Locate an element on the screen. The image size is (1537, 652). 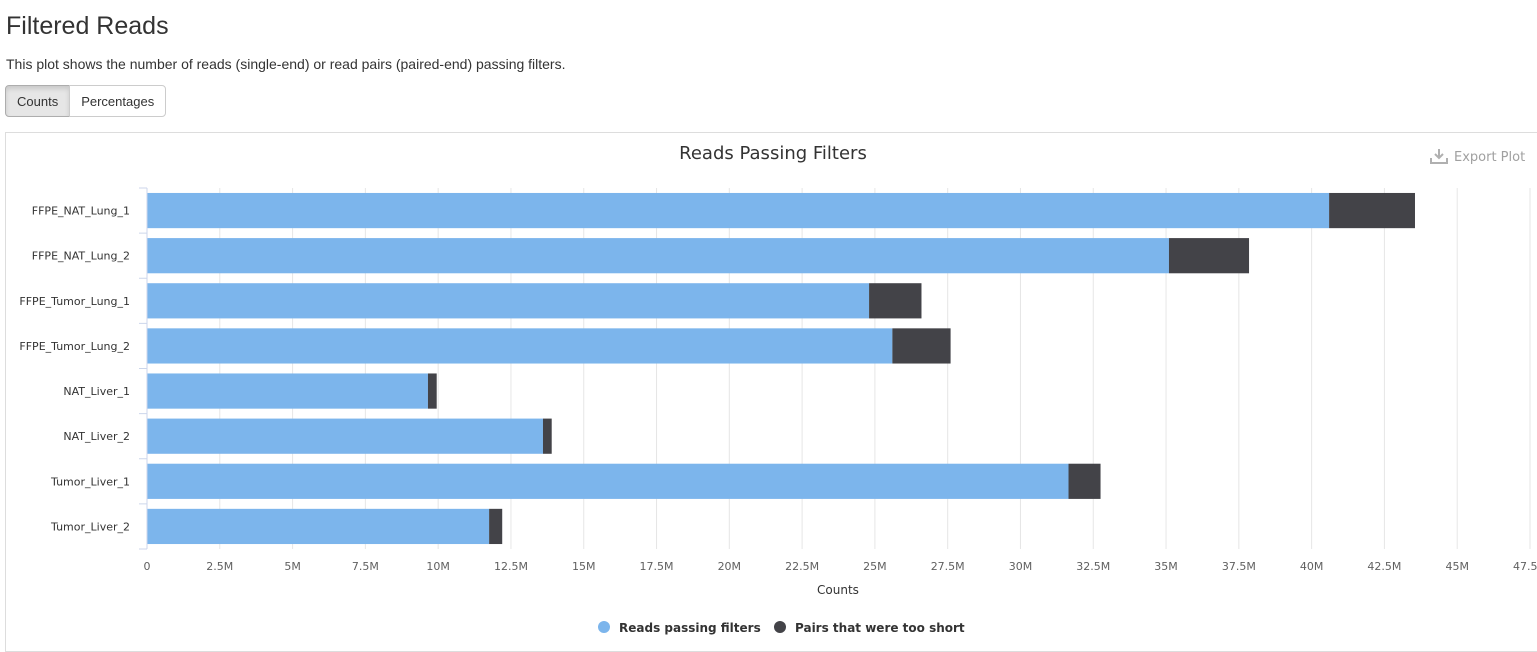
x-axis-title: Counts is located at coordinates (838, 590).